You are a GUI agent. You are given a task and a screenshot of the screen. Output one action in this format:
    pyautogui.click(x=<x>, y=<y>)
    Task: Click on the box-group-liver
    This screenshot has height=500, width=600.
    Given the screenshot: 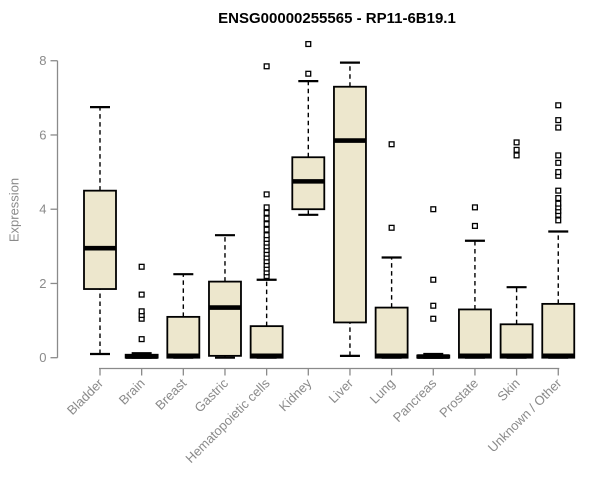 What is the action you would take?
    pyautogui.click(x=350, y=209)
    